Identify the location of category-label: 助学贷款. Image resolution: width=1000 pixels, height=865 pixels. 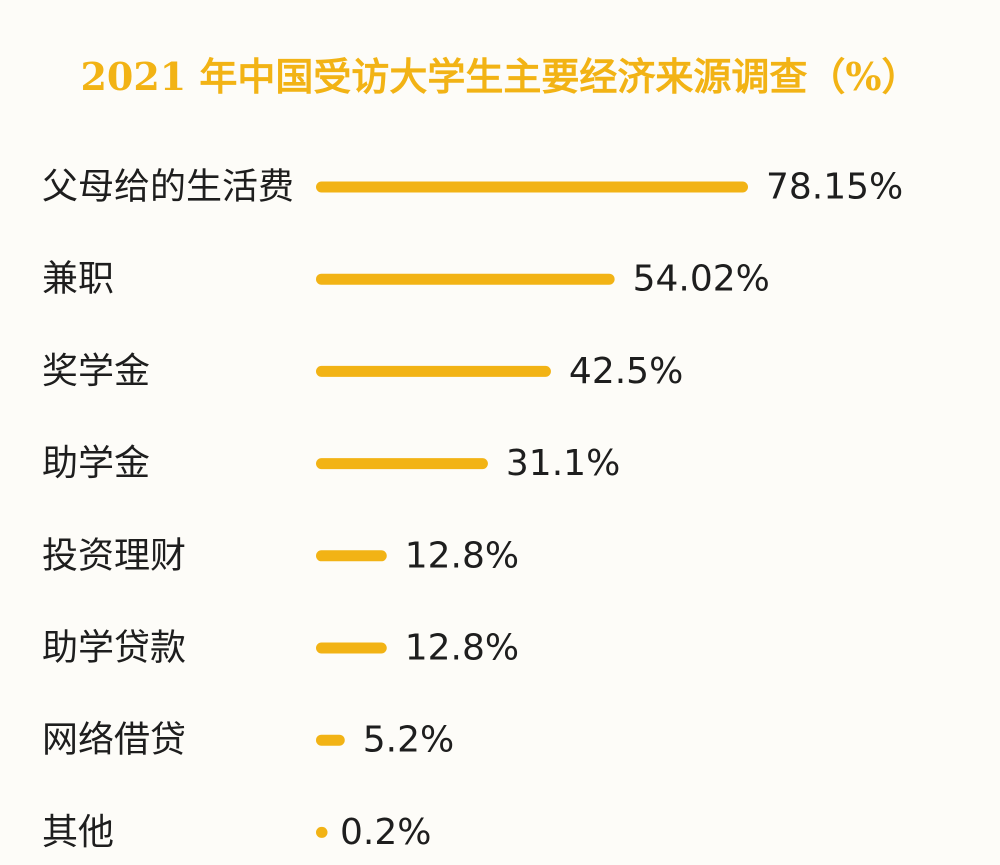
(114, 648).